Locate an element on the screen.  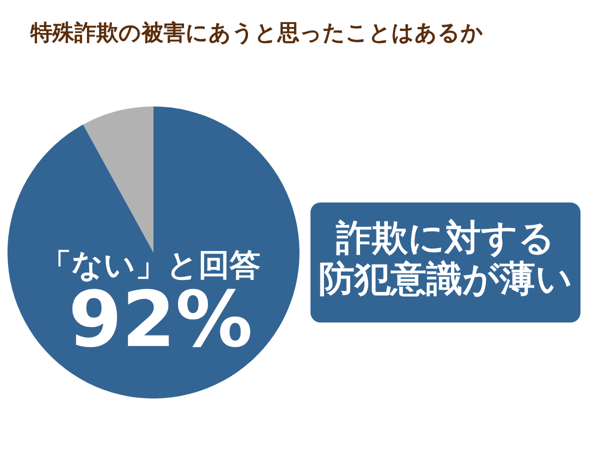
text: 詐欺に対する is located at coordinates (445, 238).